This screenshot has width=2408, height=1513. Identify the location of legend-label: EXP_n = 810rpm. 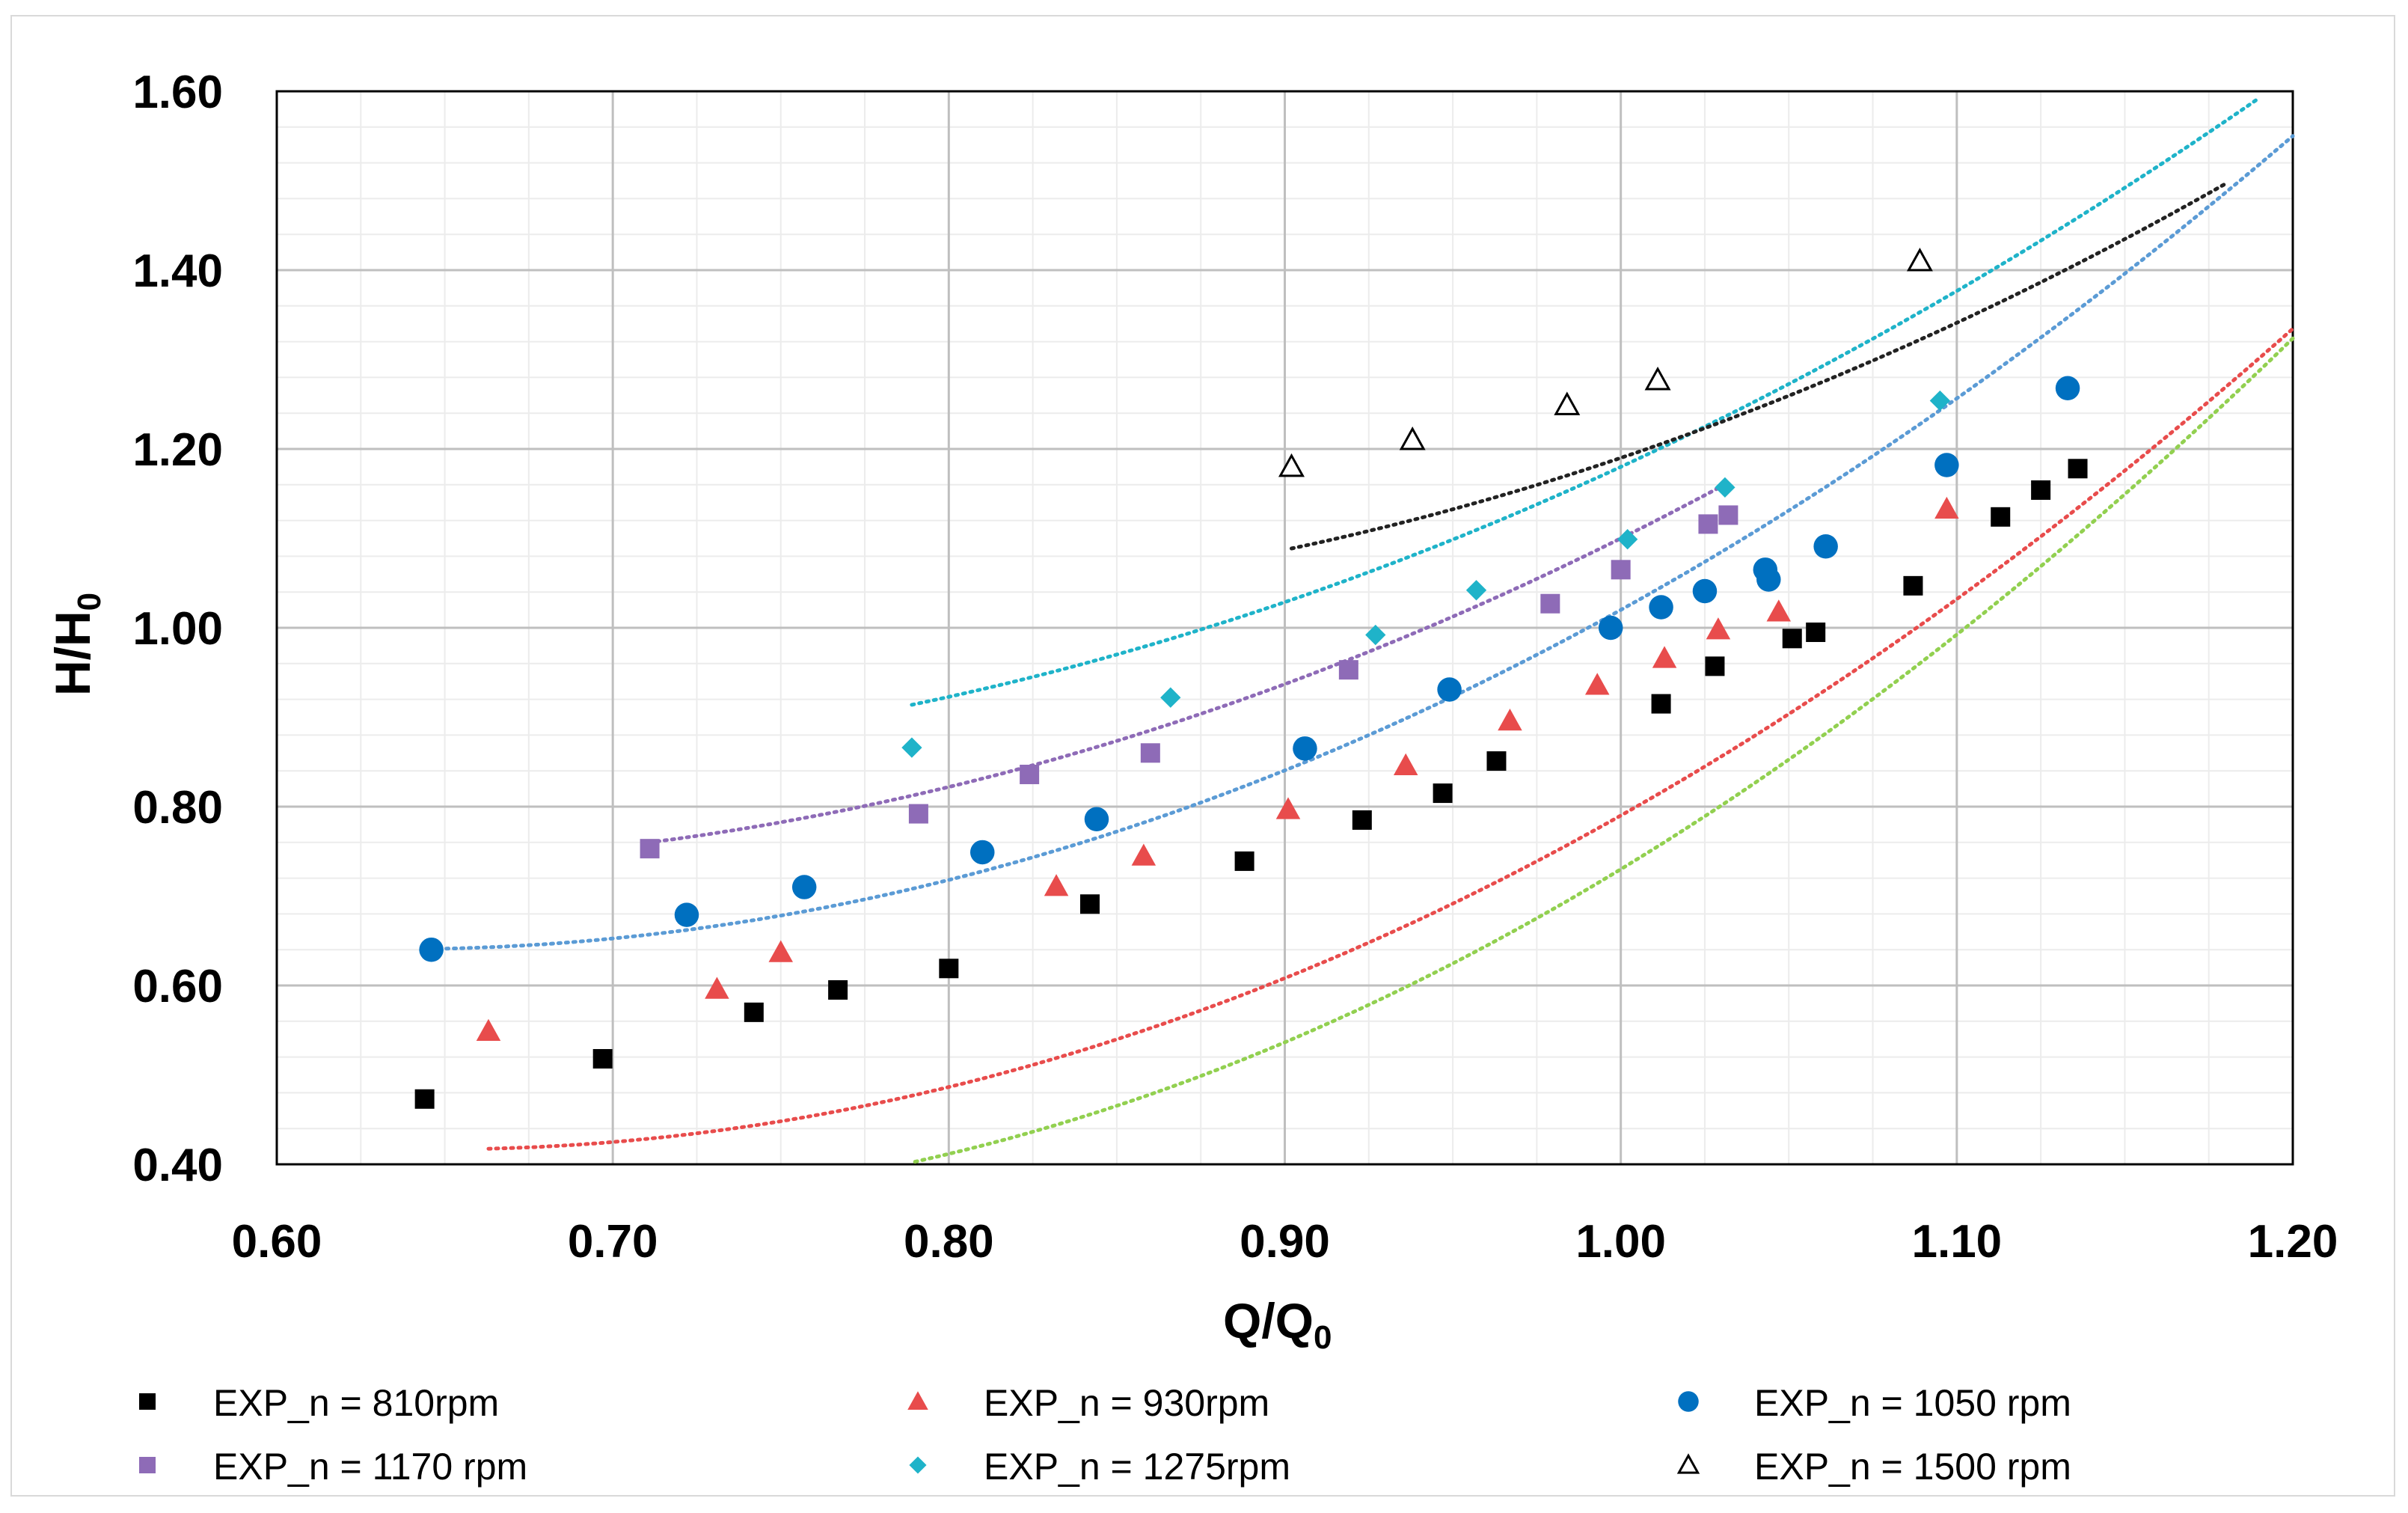
(356, 1403).